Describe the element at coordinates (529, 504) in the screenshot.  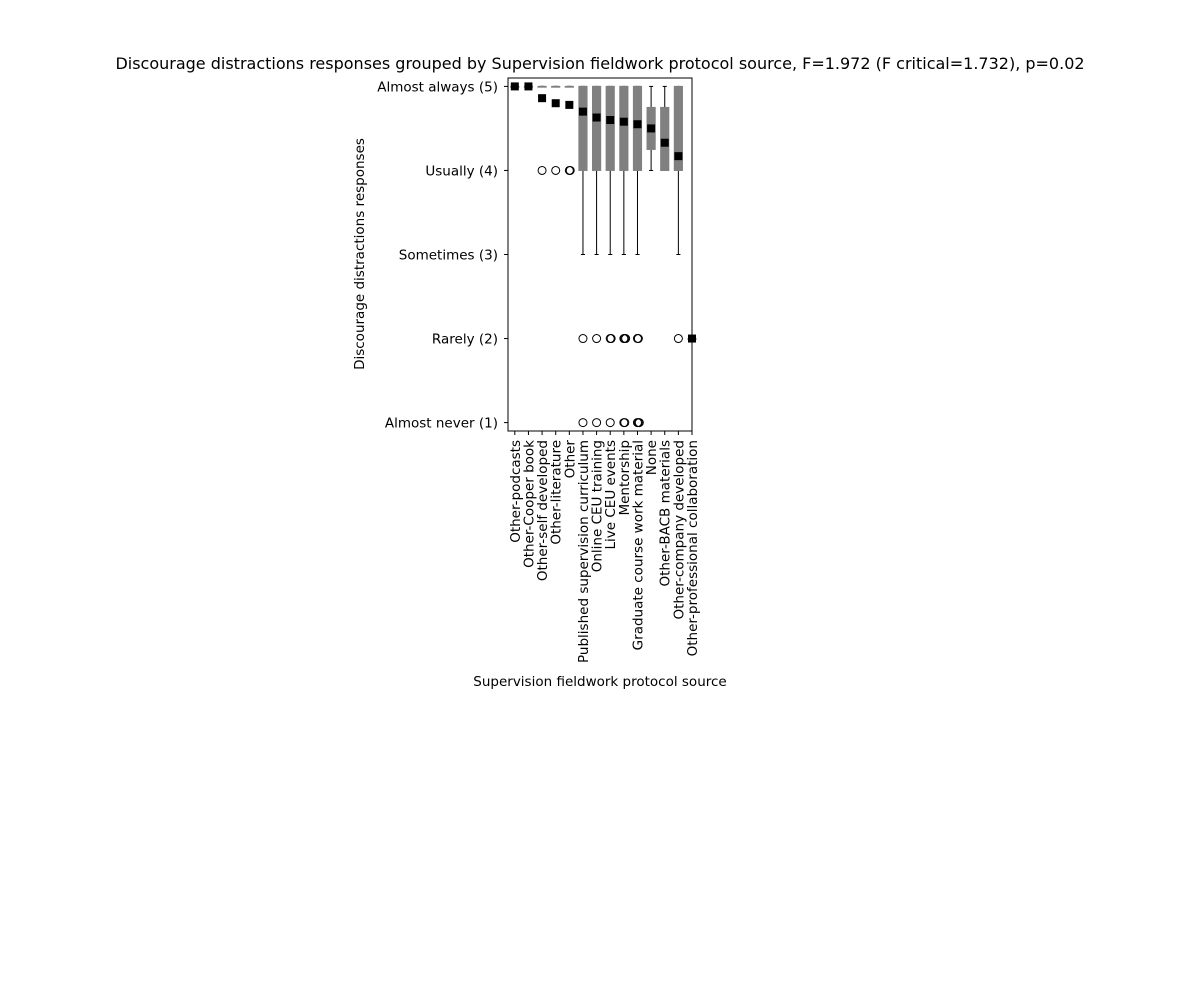
I see `x-tick-label: Other-Cooper book` at that location.